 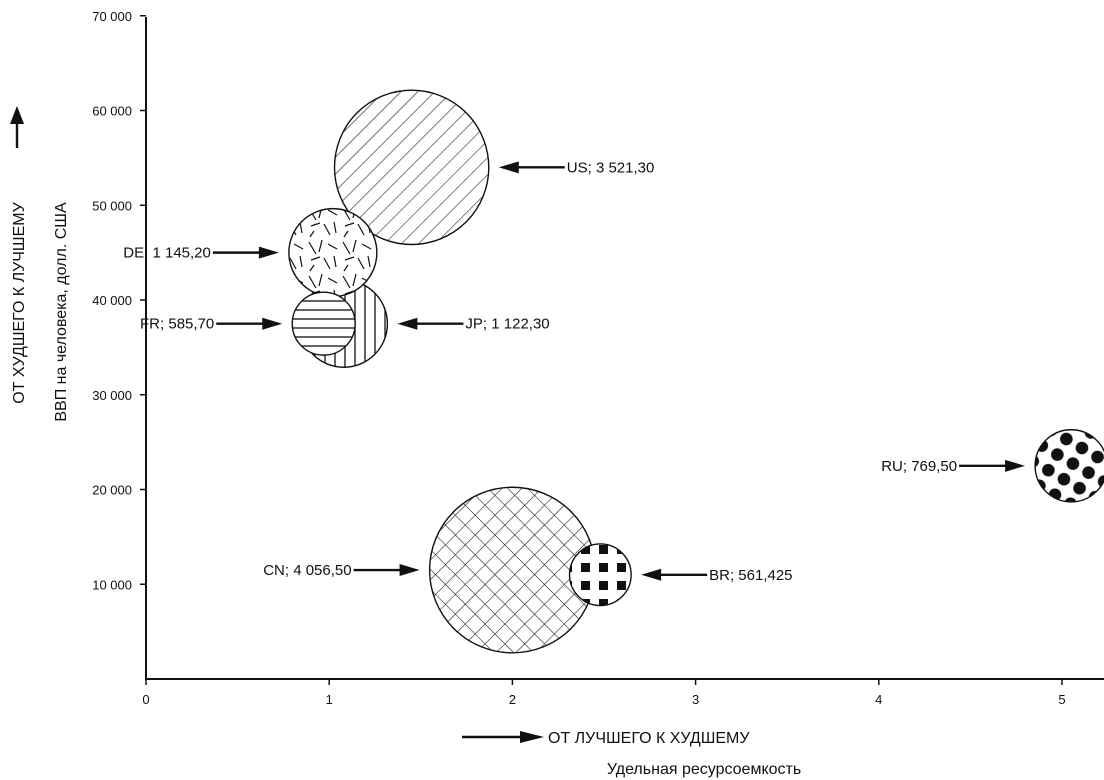 What do you see at coordinates (651, 574) in the screenshot?
I see `bubble-br-arrowhead` at bounding box center [651, 574].